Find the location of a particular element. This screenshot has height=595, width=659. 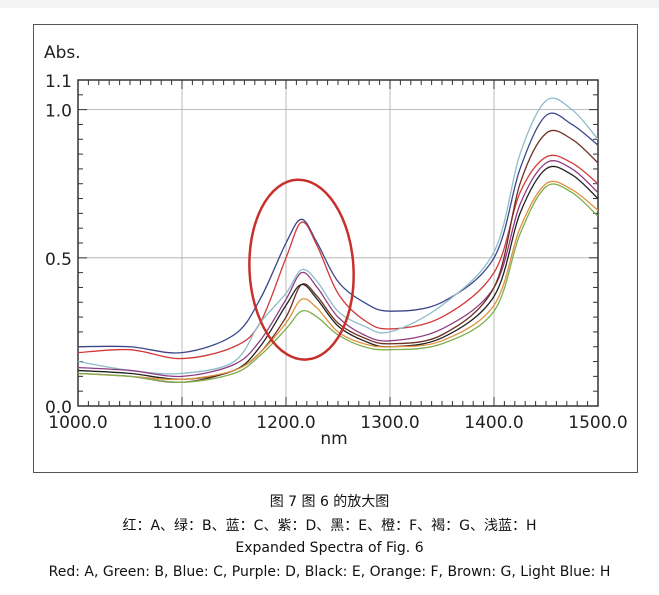

caption-cn-legend: 红：A、绿：B、蓝：C、紫：D、黑：E、橙：F、褐：G、浅蓝：H is located at coordinates (329, 526).